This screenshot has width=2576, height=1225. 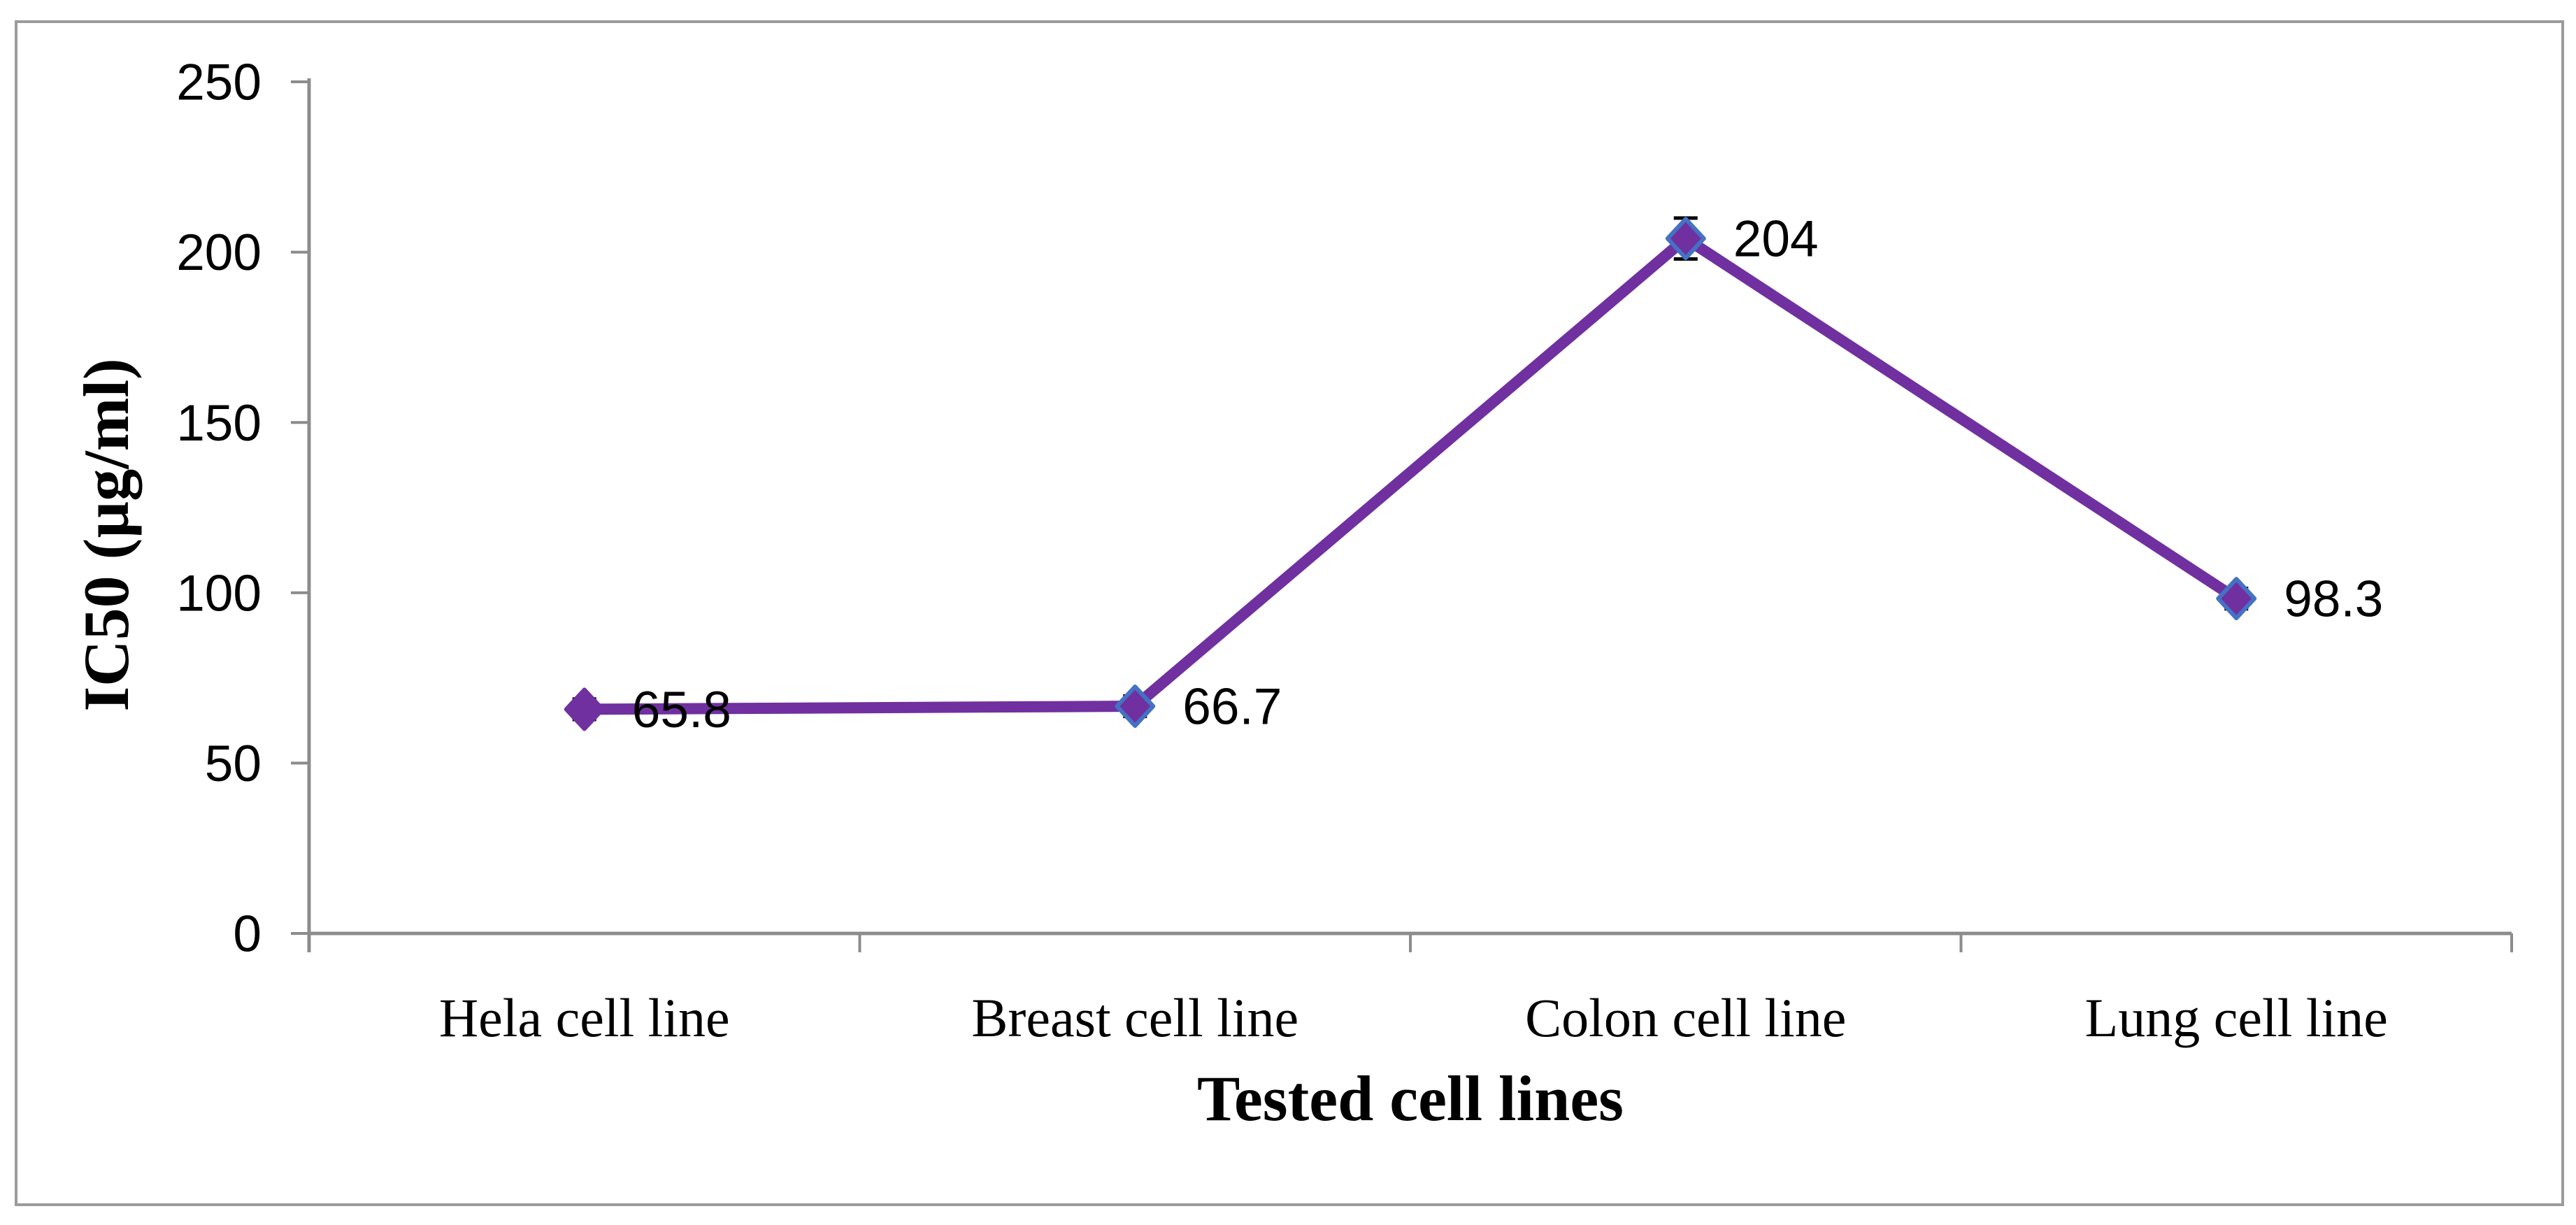 I want to click on x-category-label: Breast cell line, so click(x=1134, y=1017).